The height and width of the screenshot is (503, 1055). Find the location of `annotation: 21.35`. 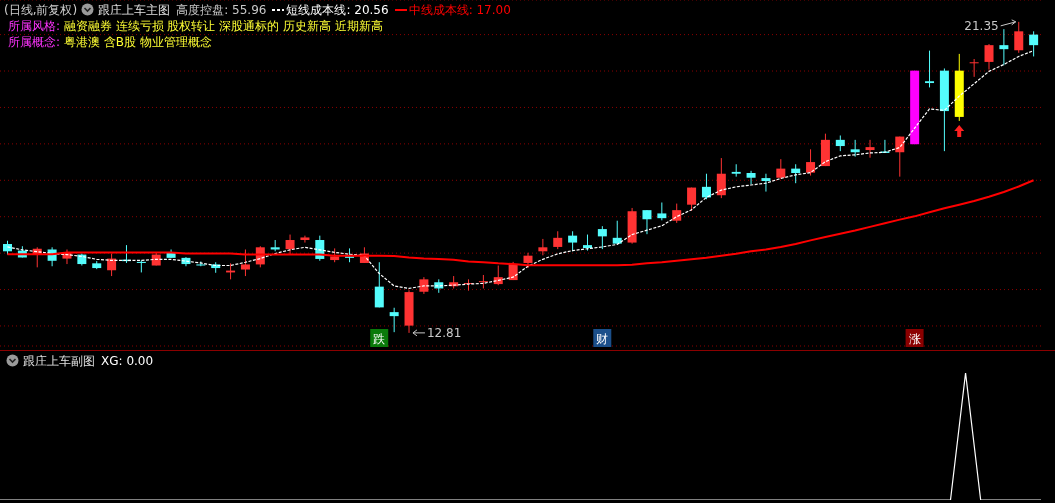

annotation: 21.35 is located at coordinates (981, 25).